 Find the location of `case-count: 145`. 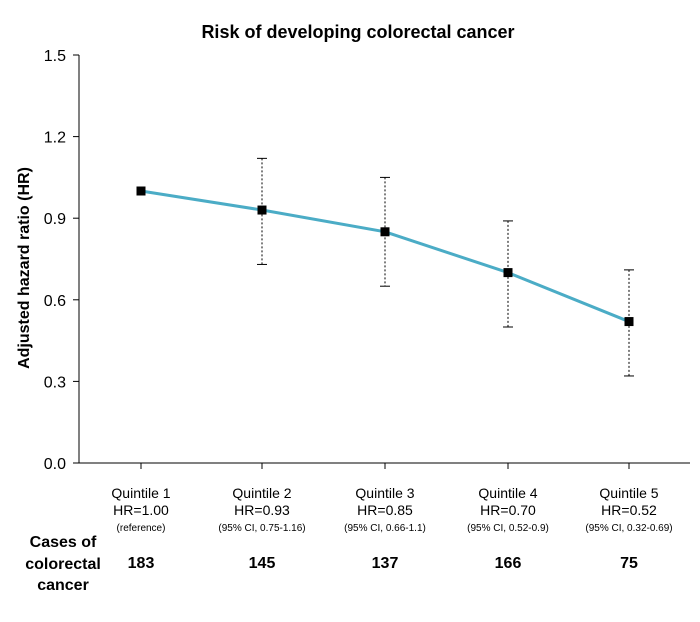

case-count: 145 is located at coordinates (262, 563).